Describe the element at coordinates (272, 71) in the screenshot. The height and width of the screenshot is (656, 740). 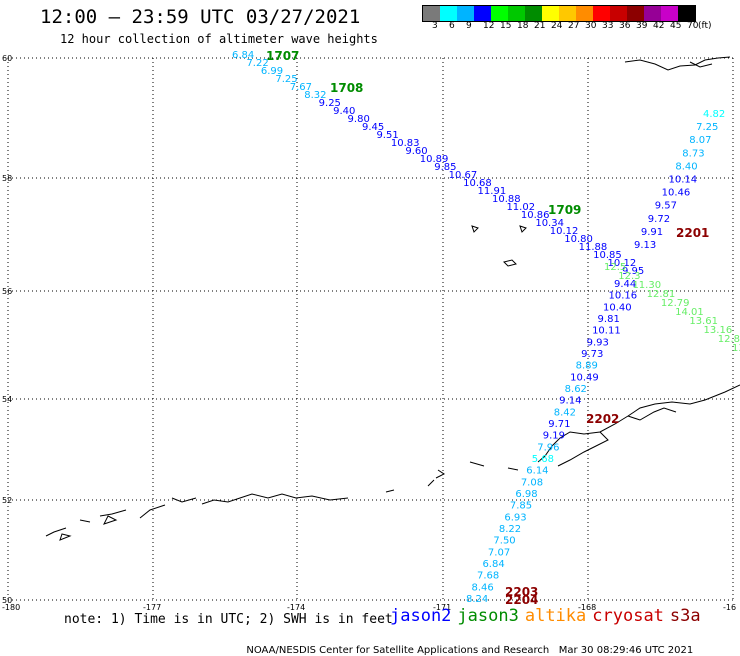
I see `swh-label-jason2: 6.99` at that location.